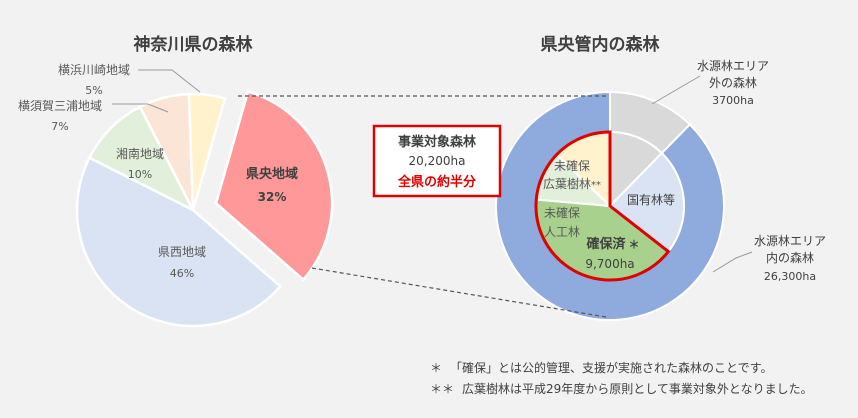 This screenshot has width=858, height=418. Describe the element at coordinates (732, 262) in the screenshot. I see `leader-outer-in` at that location.